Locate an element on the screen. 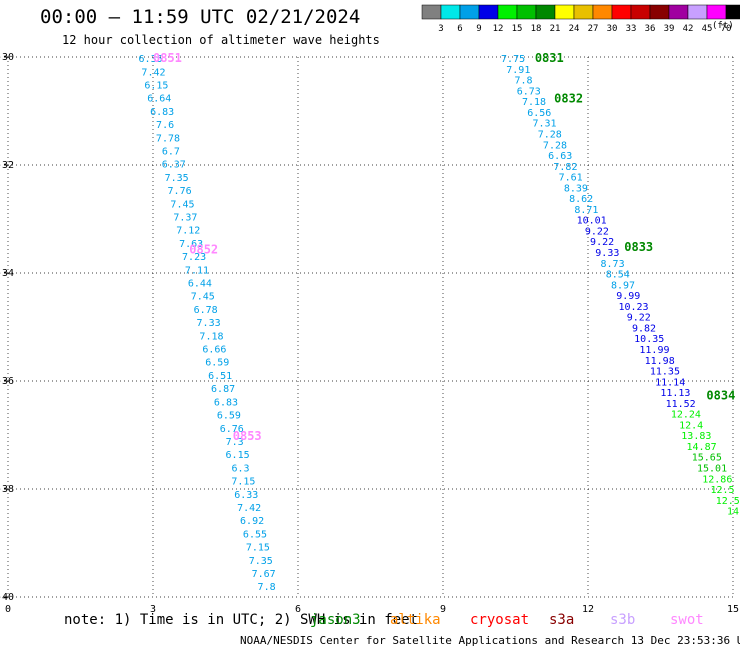 This screenshot has width=740, height=650. legend-tick-label: 39 is located at coordinates (669, 29).